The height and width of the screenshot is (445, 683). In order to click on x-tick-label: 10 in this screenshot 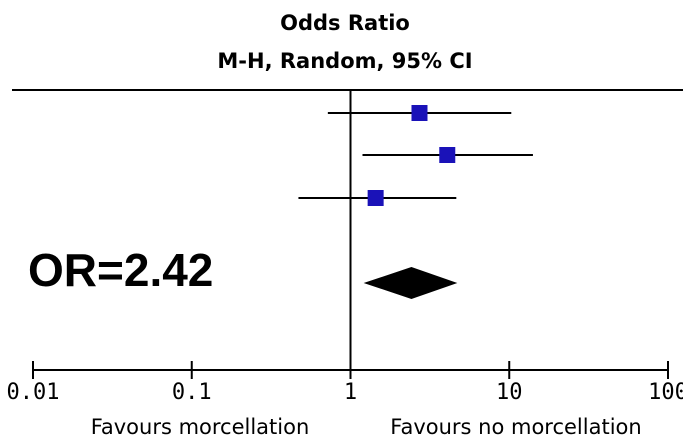, I will do `click(509, 392)`.